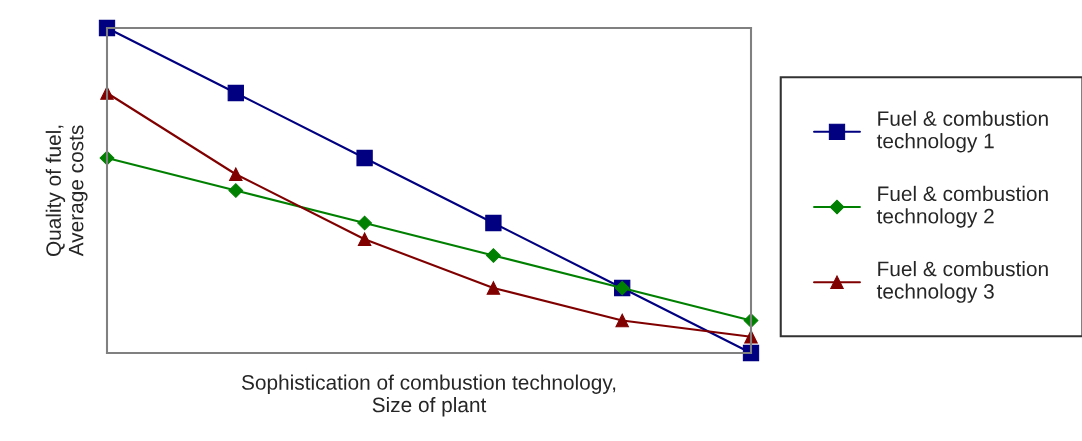 This screenshot has height=441, width=1082. What do you see at coordinates (962, 131) in the screenshot?
I see `legend-label: Fuel & combustion technology 1` at bounding box center [962, 131].